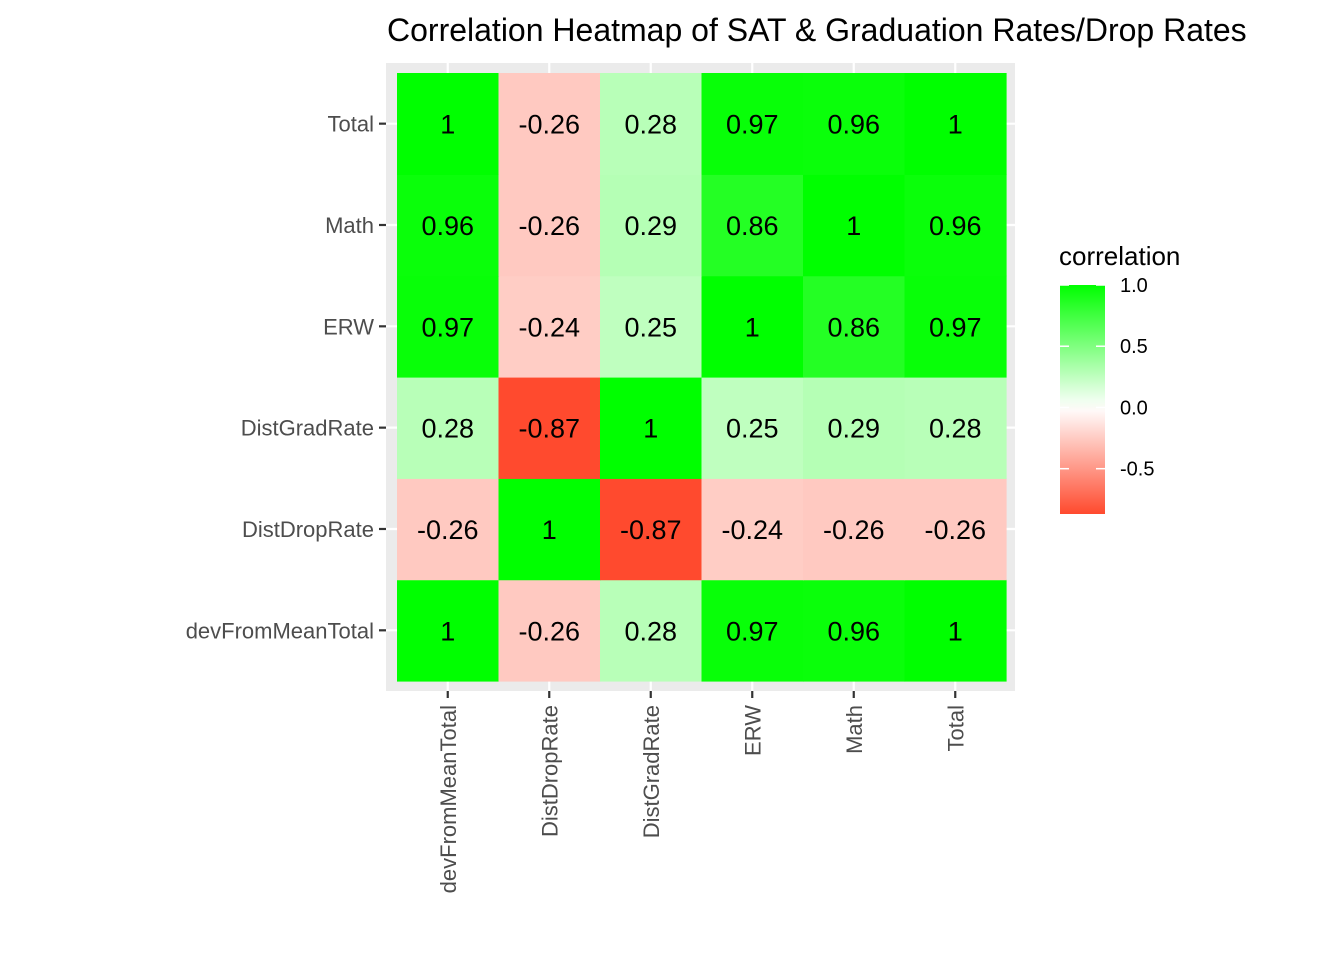  Describe the element at coordinates (1137, 470) in the screenshot. I see `legend-break-label: -0.5` at that location.